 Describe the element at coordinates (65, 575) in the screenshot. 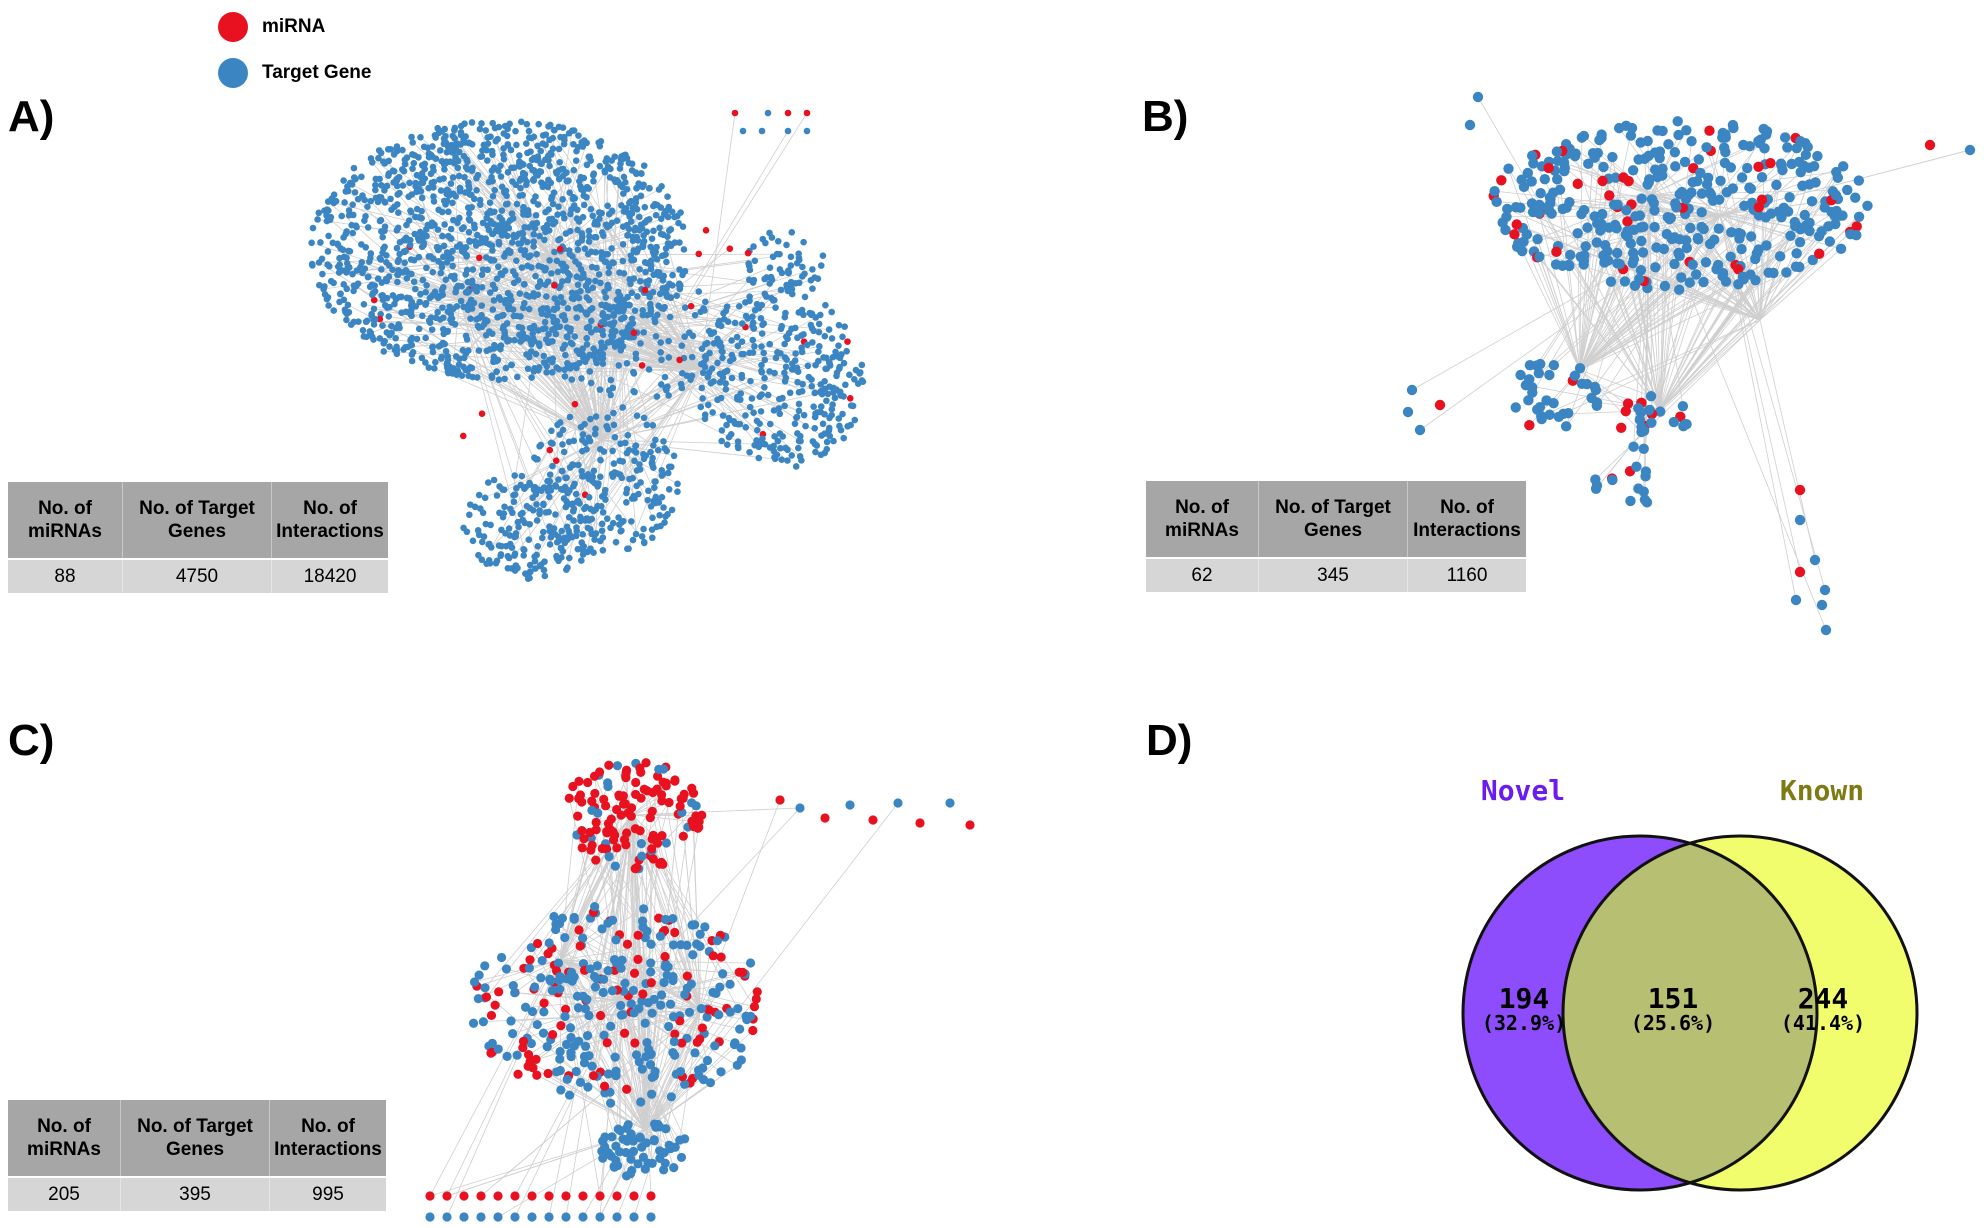

I see `value-mirnas: 88` at that location.